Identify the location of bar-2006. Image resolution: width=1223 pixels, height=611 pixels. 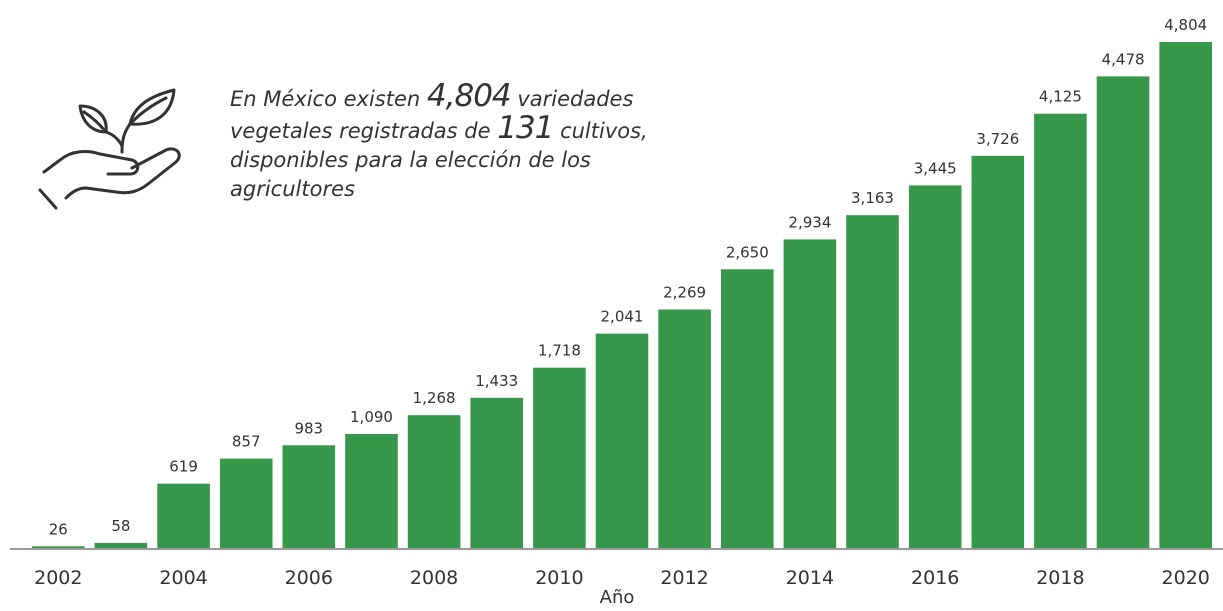
(309, 497).